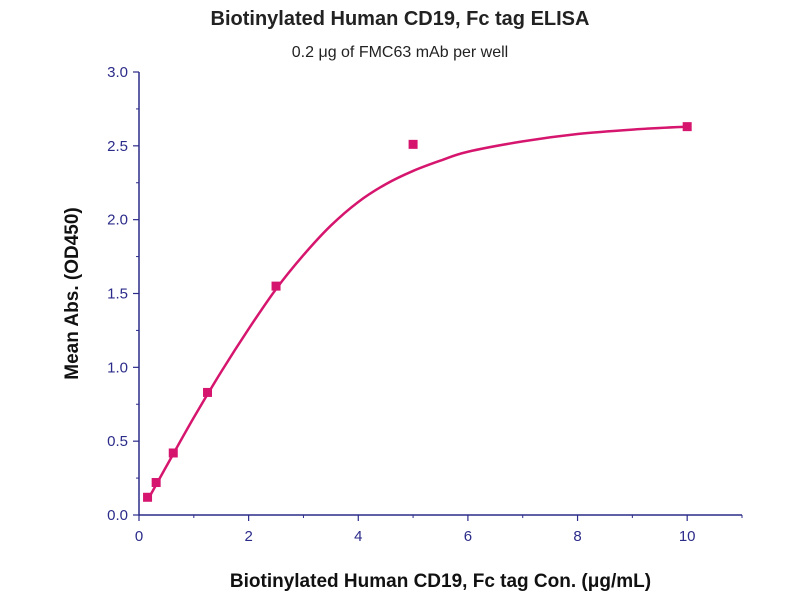 Image resolution: width=800 pixels, height=600 pixels. What do you see at coordinates (139, 536) in the screenshot?
I see `x-tick-label: 0` at bounding box center [139, 536].